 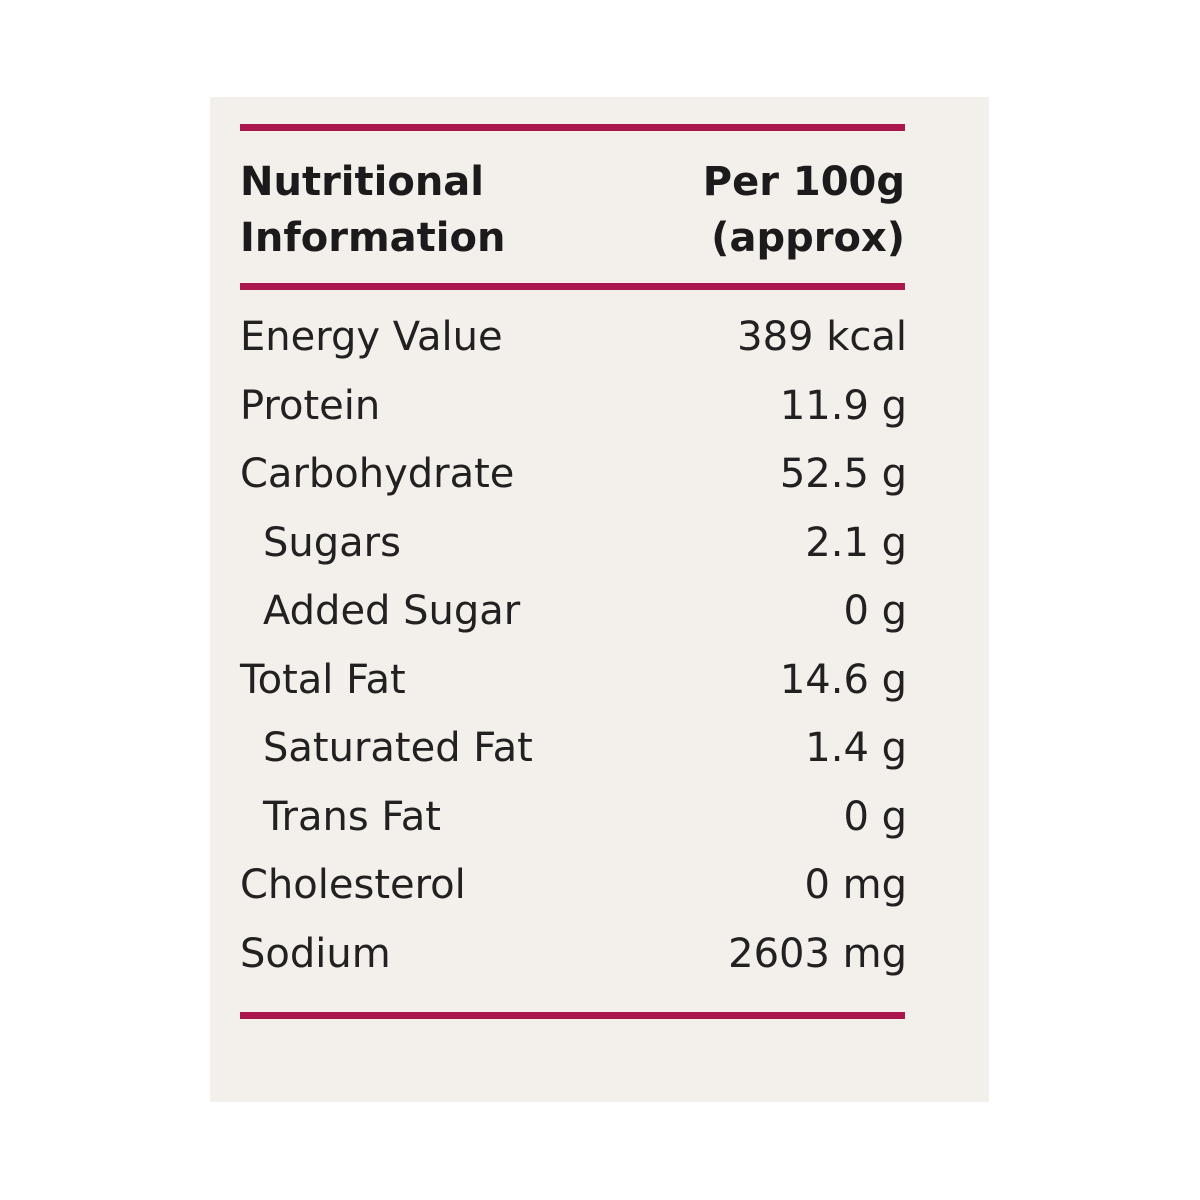 What do you see at coordinates (332, 542) in the screenshot?
I see `nutrient-label: Sugars` at bounding box center [332, 542].